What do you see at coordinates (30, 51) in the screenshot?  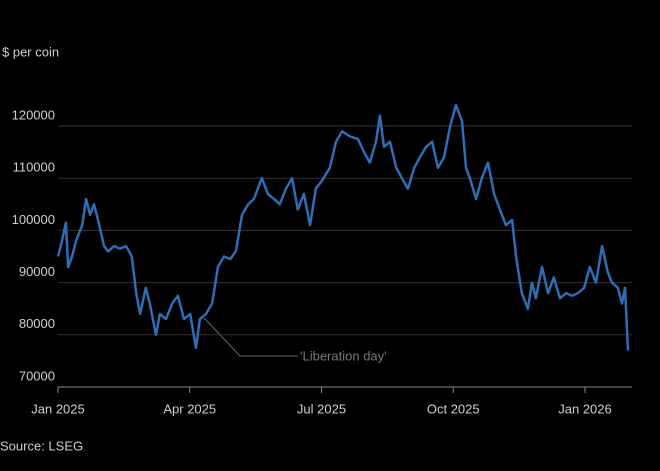 I see `y-axis-label: $ per coin` at bounding box center [30, 51].